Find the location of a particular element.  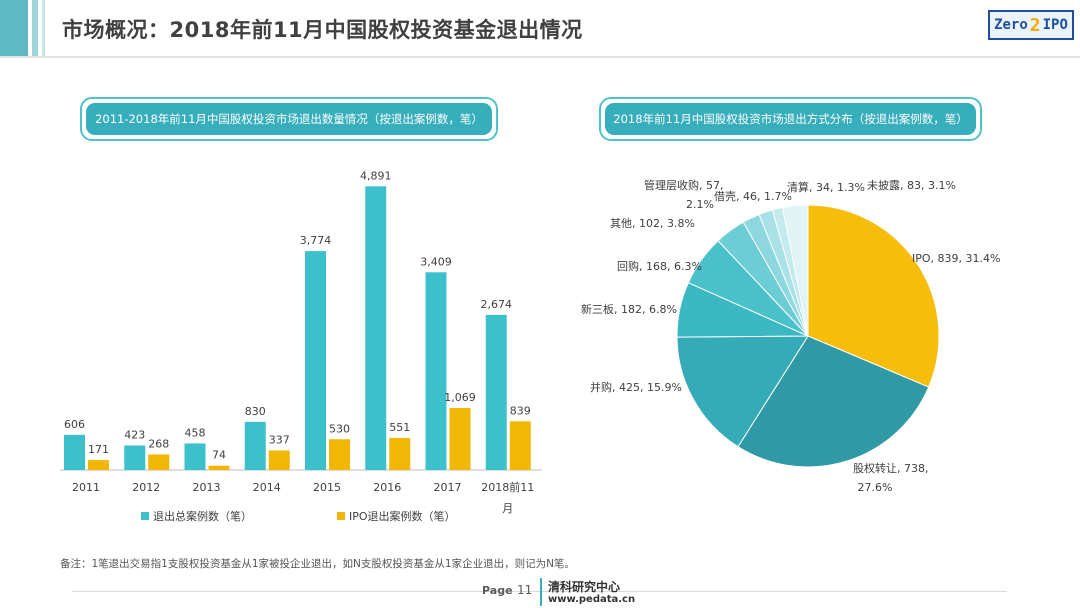

footer-accent-bar is located at coordinates (541, 592).